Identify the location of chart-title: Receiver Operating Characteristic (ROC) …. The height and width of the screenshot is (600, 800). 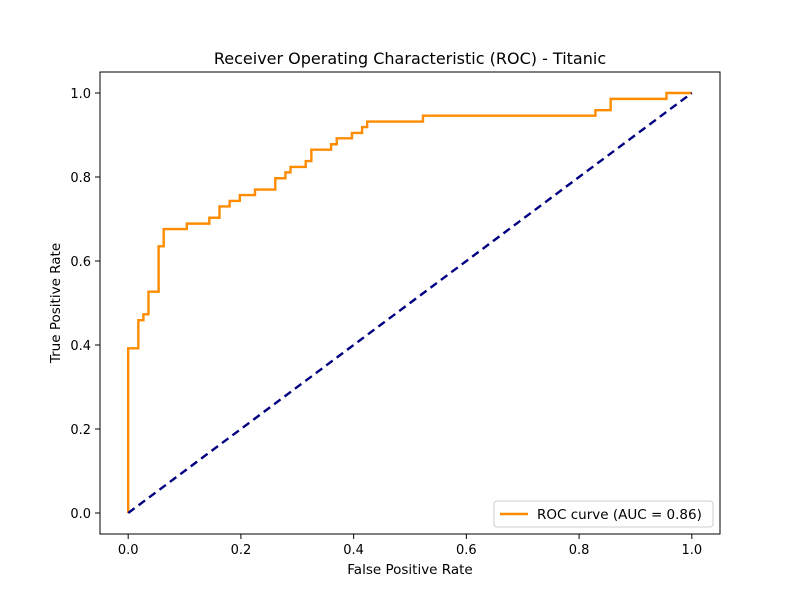
(410, 58).